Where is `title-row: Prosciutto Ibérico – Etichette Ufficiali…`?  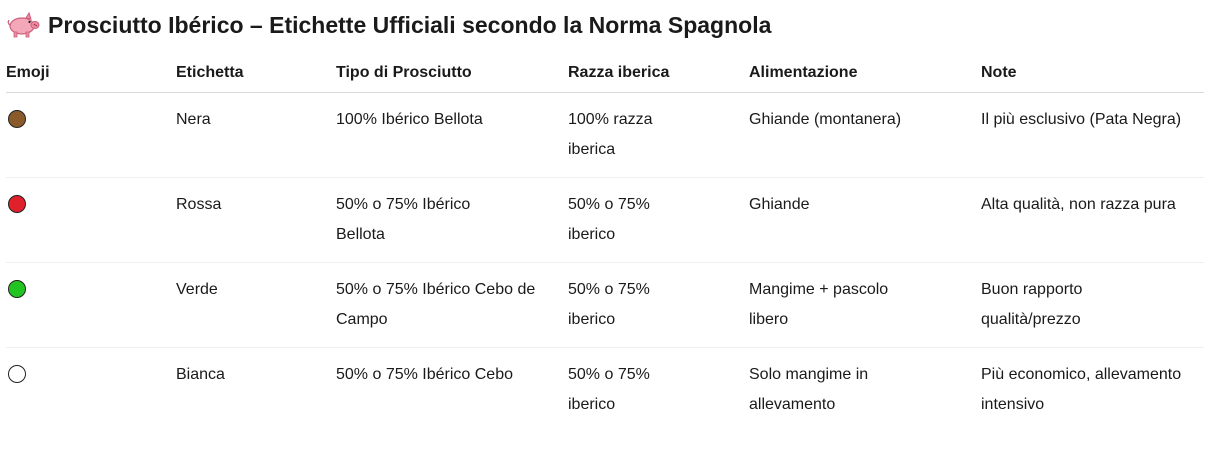
title-row: Prosciutto Ibérico – Etichette Ufficiali… is located at coordinates (388, 25).